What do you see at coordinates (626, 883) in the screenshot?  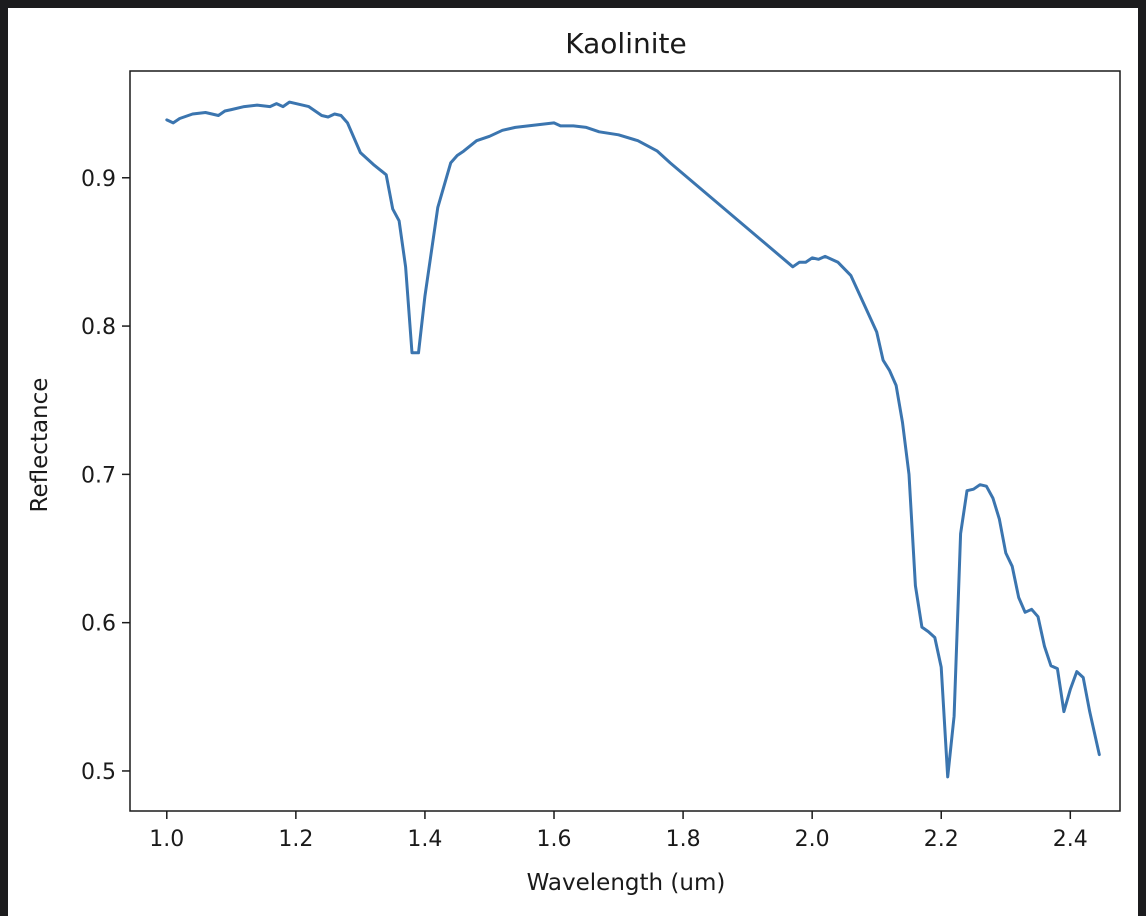 I see `x-axis-title: Wavelength (um)` at bounding box center [626, 883].